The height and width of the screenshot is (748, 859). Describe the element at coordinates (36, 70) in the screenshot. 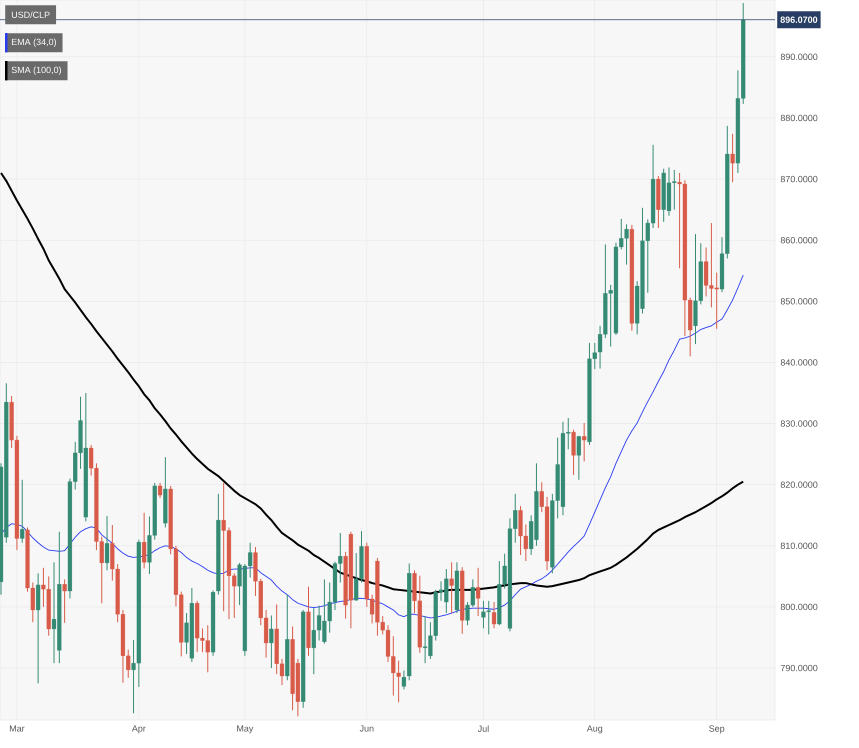

I see `legend-label: SMA (100,0)` at that location.